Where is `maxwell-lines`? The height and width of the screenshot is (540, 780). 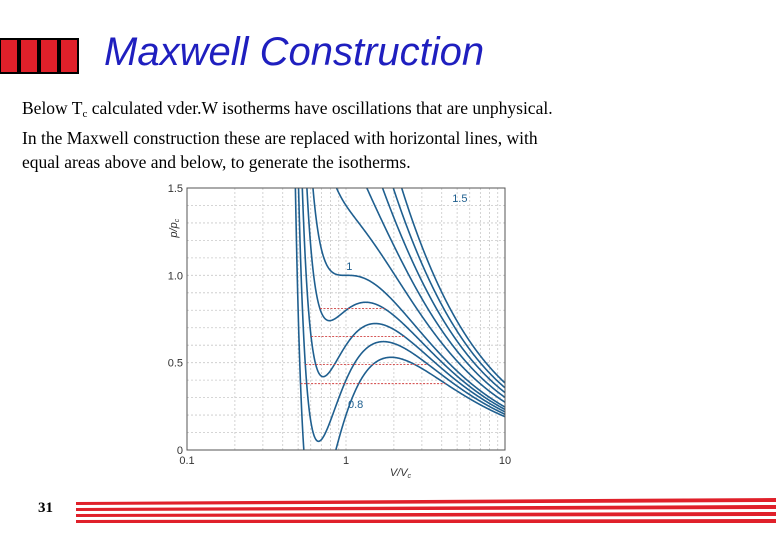
maxwell-lines is located at coordinates (373, 346).